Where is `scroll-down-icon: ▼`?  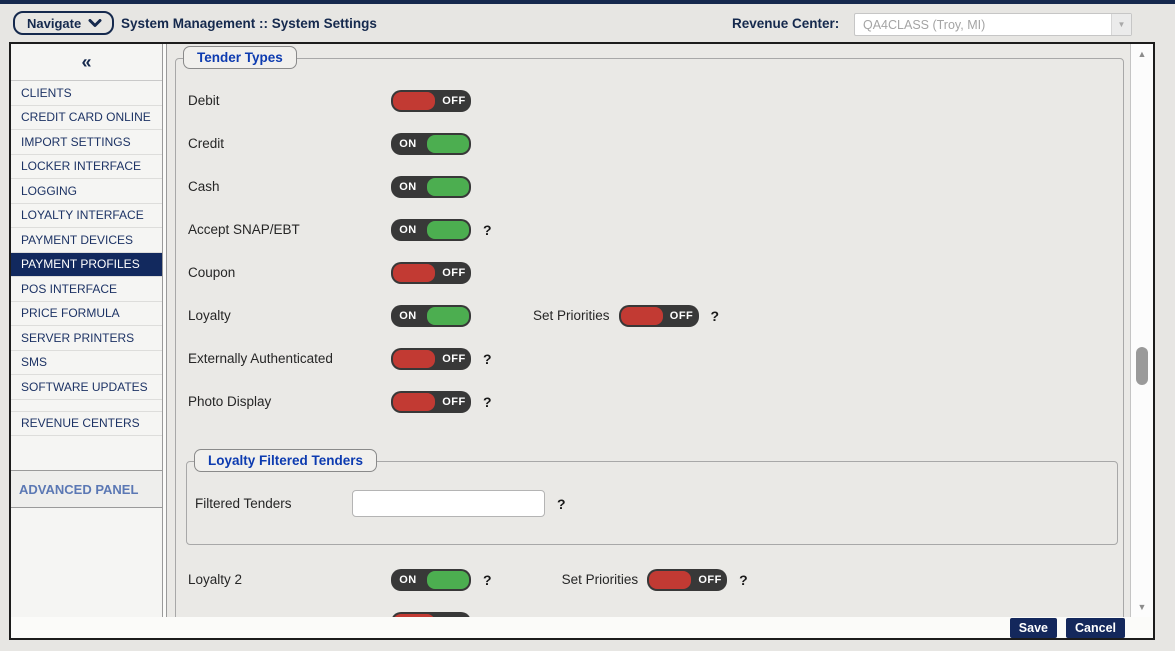
scroll-down-icon: ▼ is located at coordinates (1142, 607).